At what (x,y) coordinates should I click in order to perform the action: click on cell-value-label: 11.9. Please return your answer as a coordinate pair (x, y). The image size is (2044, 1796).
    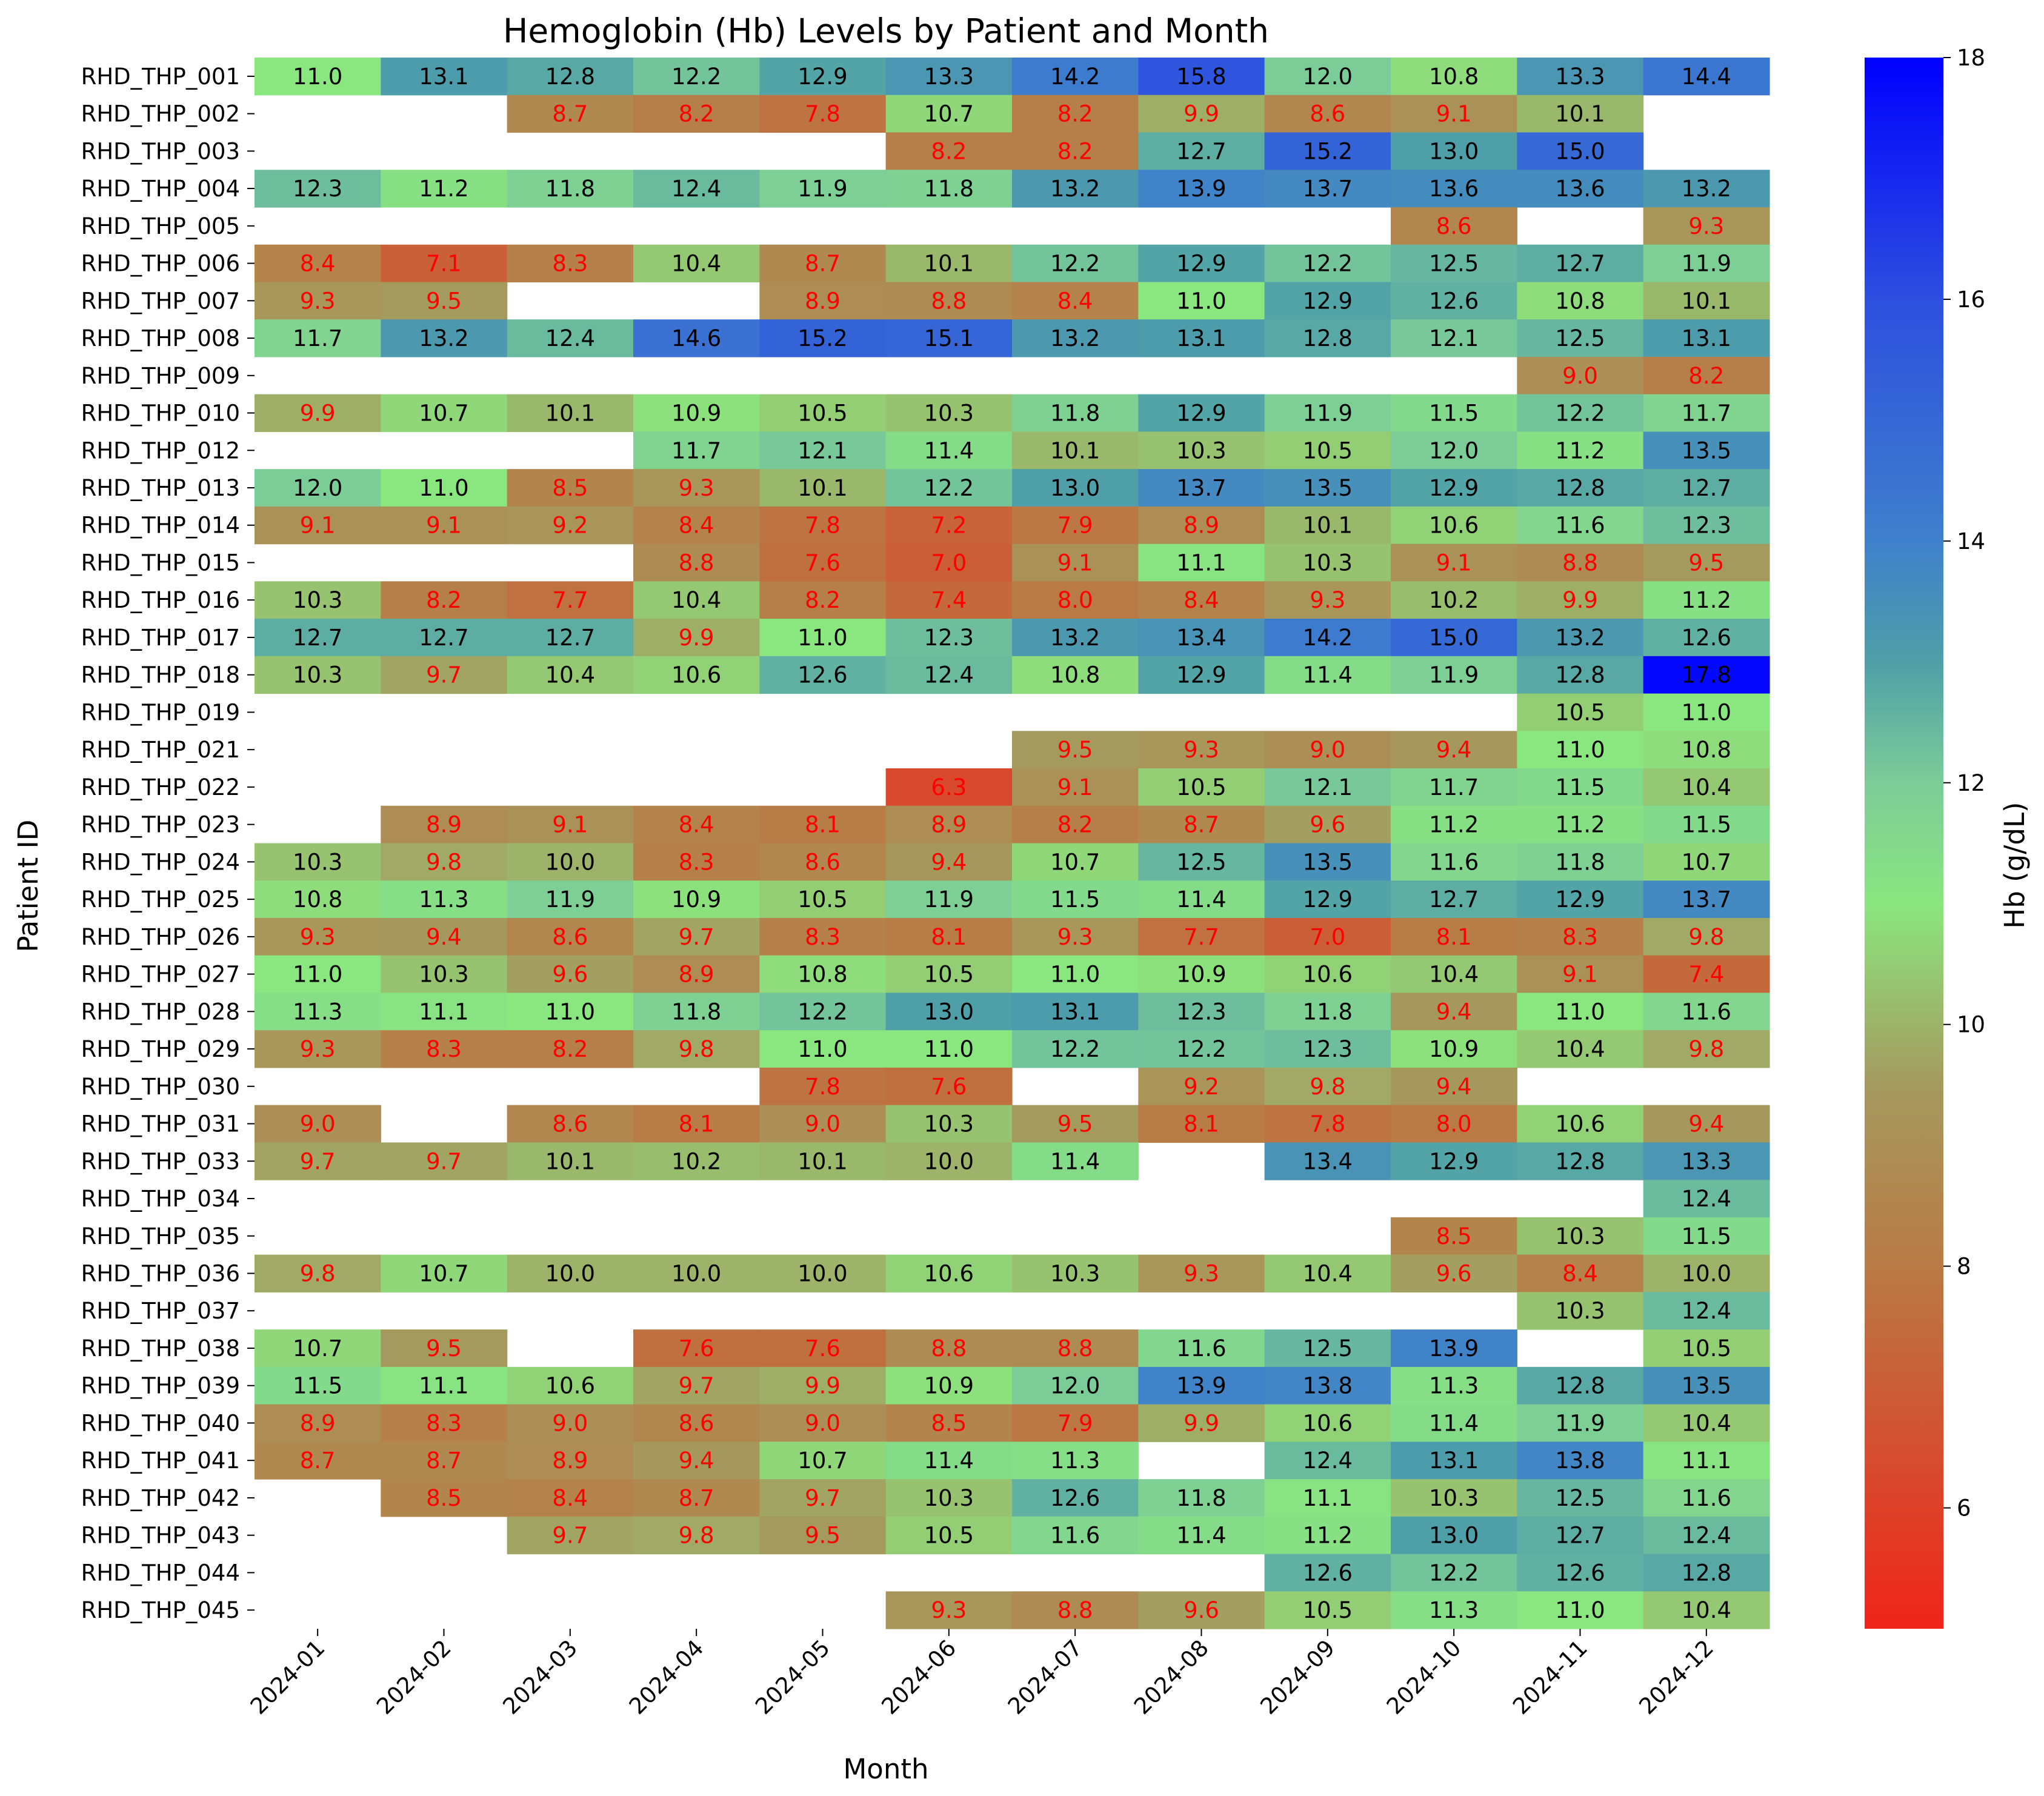
    Looking at the image, I should click on (949, 899).